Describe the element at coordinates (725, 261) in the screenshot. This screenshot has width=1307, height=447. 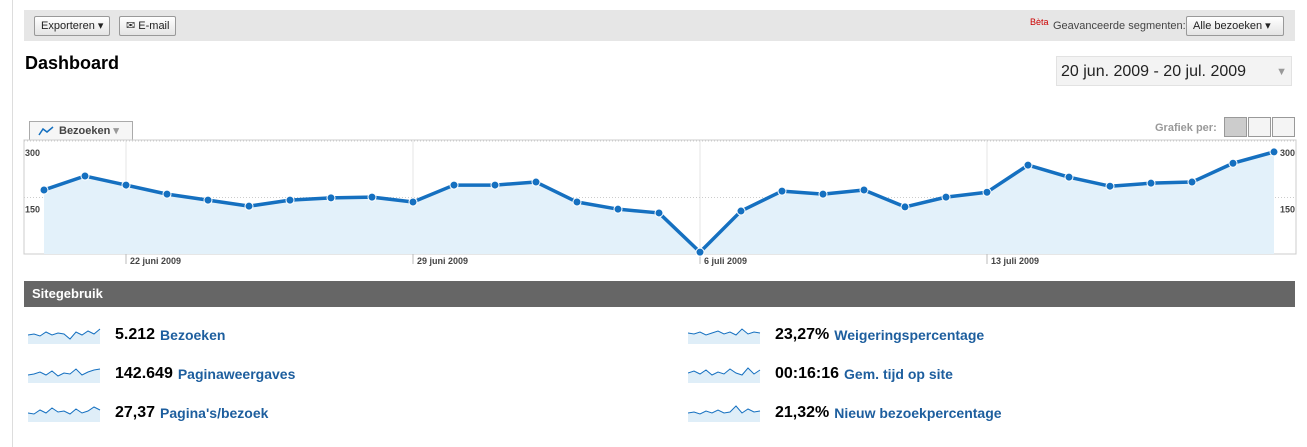
I see `x-tick-label: 6 juli 2009` at that location.